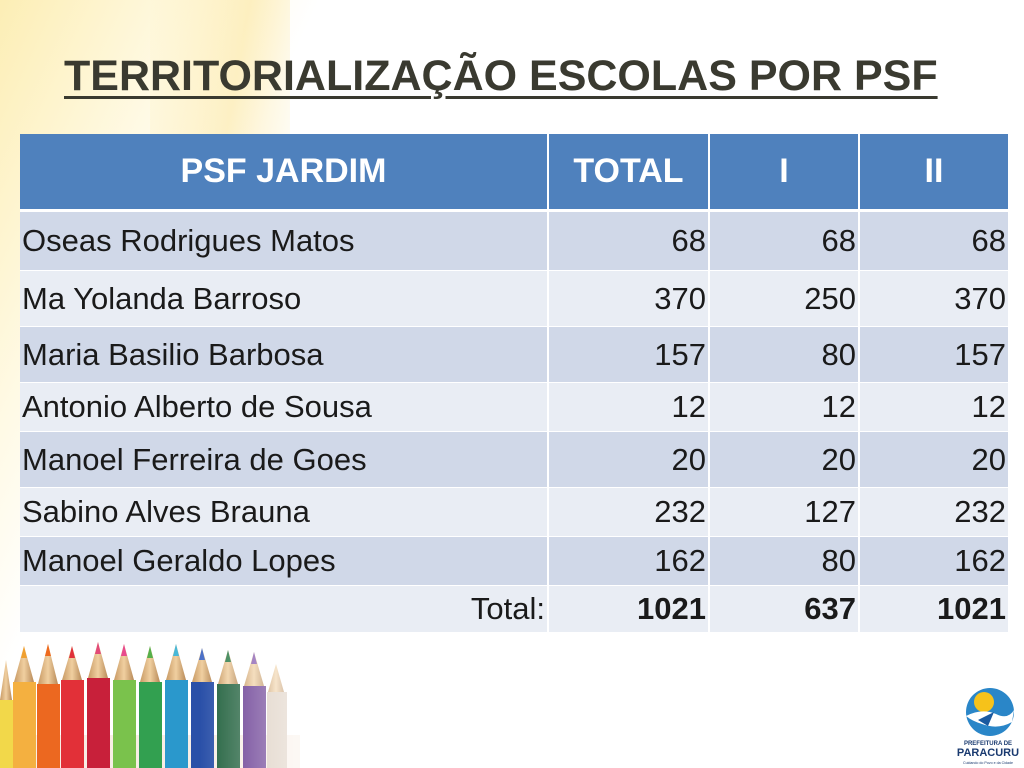  What do you see at coordinates (284, 354) in the screenshot?
I see `school-name: Maria Basilio Barbosa` at bounding box center [284, 354].